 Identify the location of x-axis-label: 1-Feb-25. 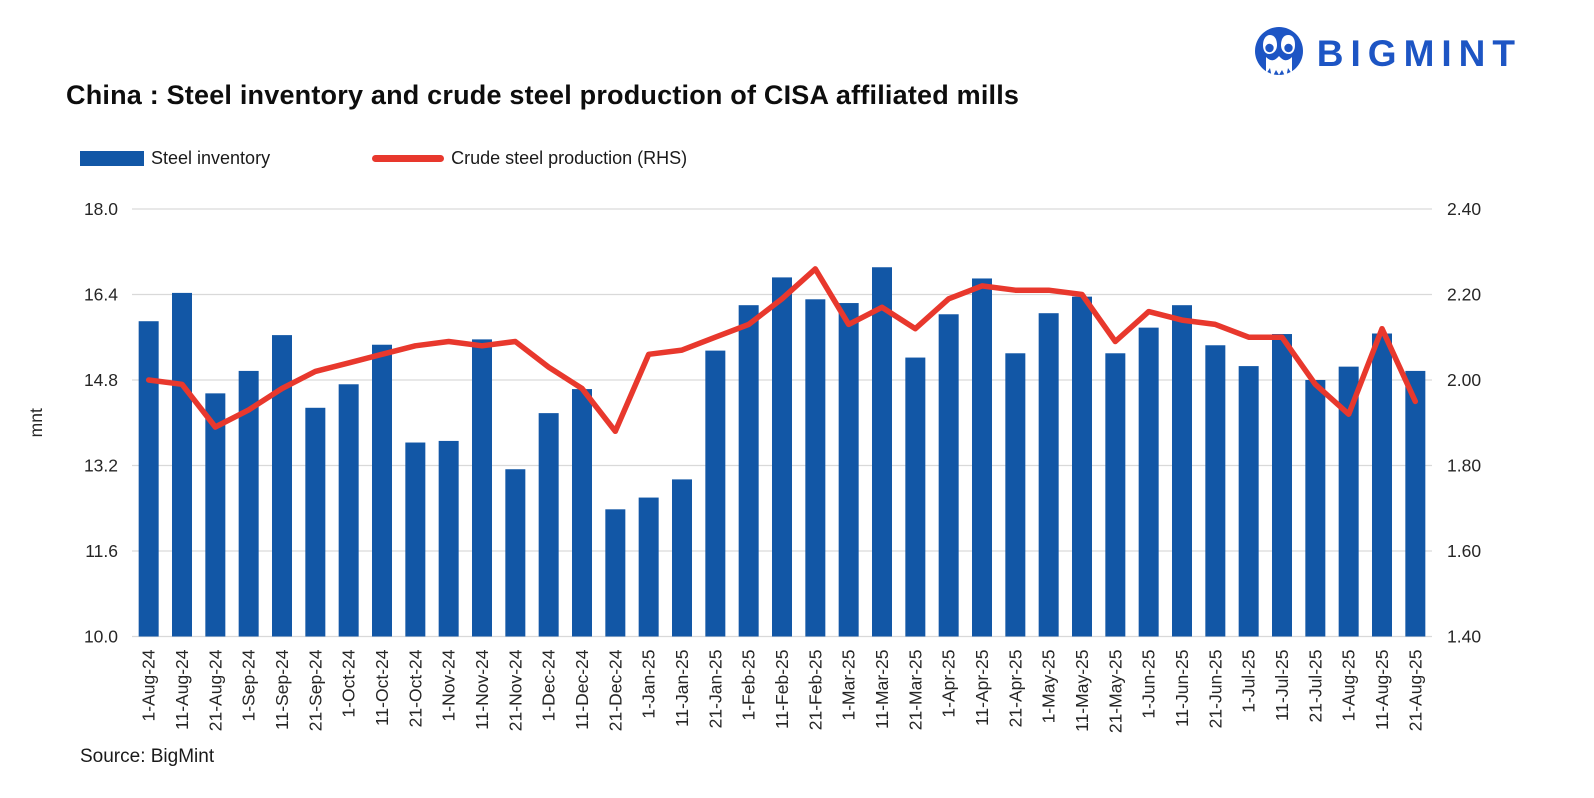
(749, 685).